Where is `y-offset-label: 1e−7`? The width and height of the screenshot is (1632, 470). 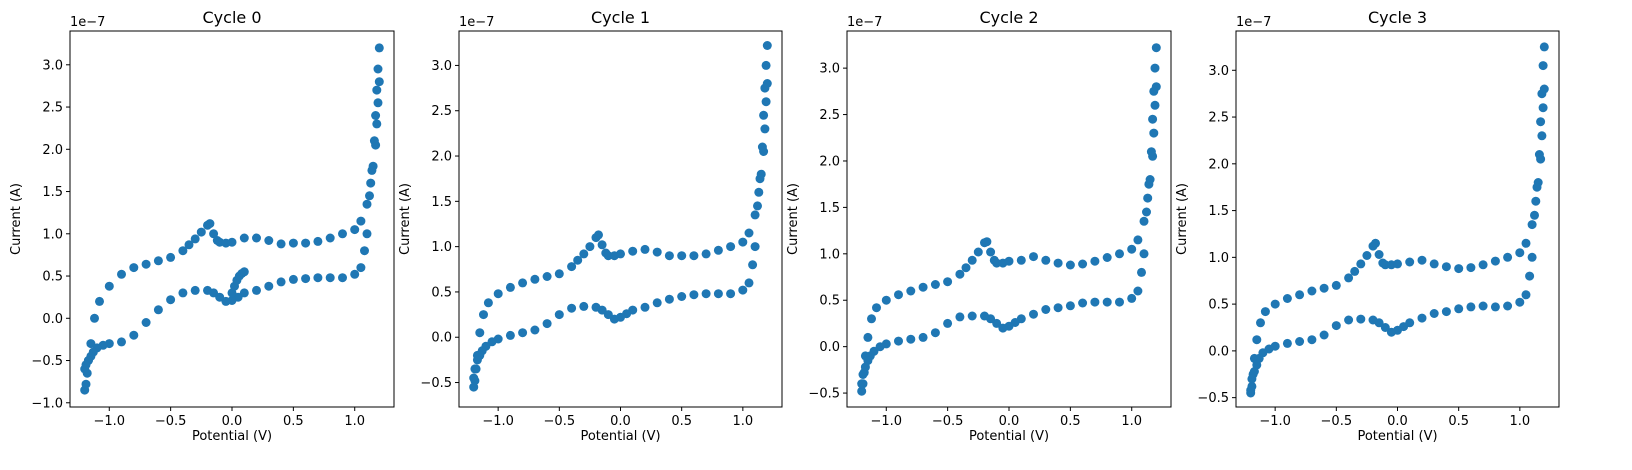
y-offset-label: 1e−7 is located at coordinates (864, 22).